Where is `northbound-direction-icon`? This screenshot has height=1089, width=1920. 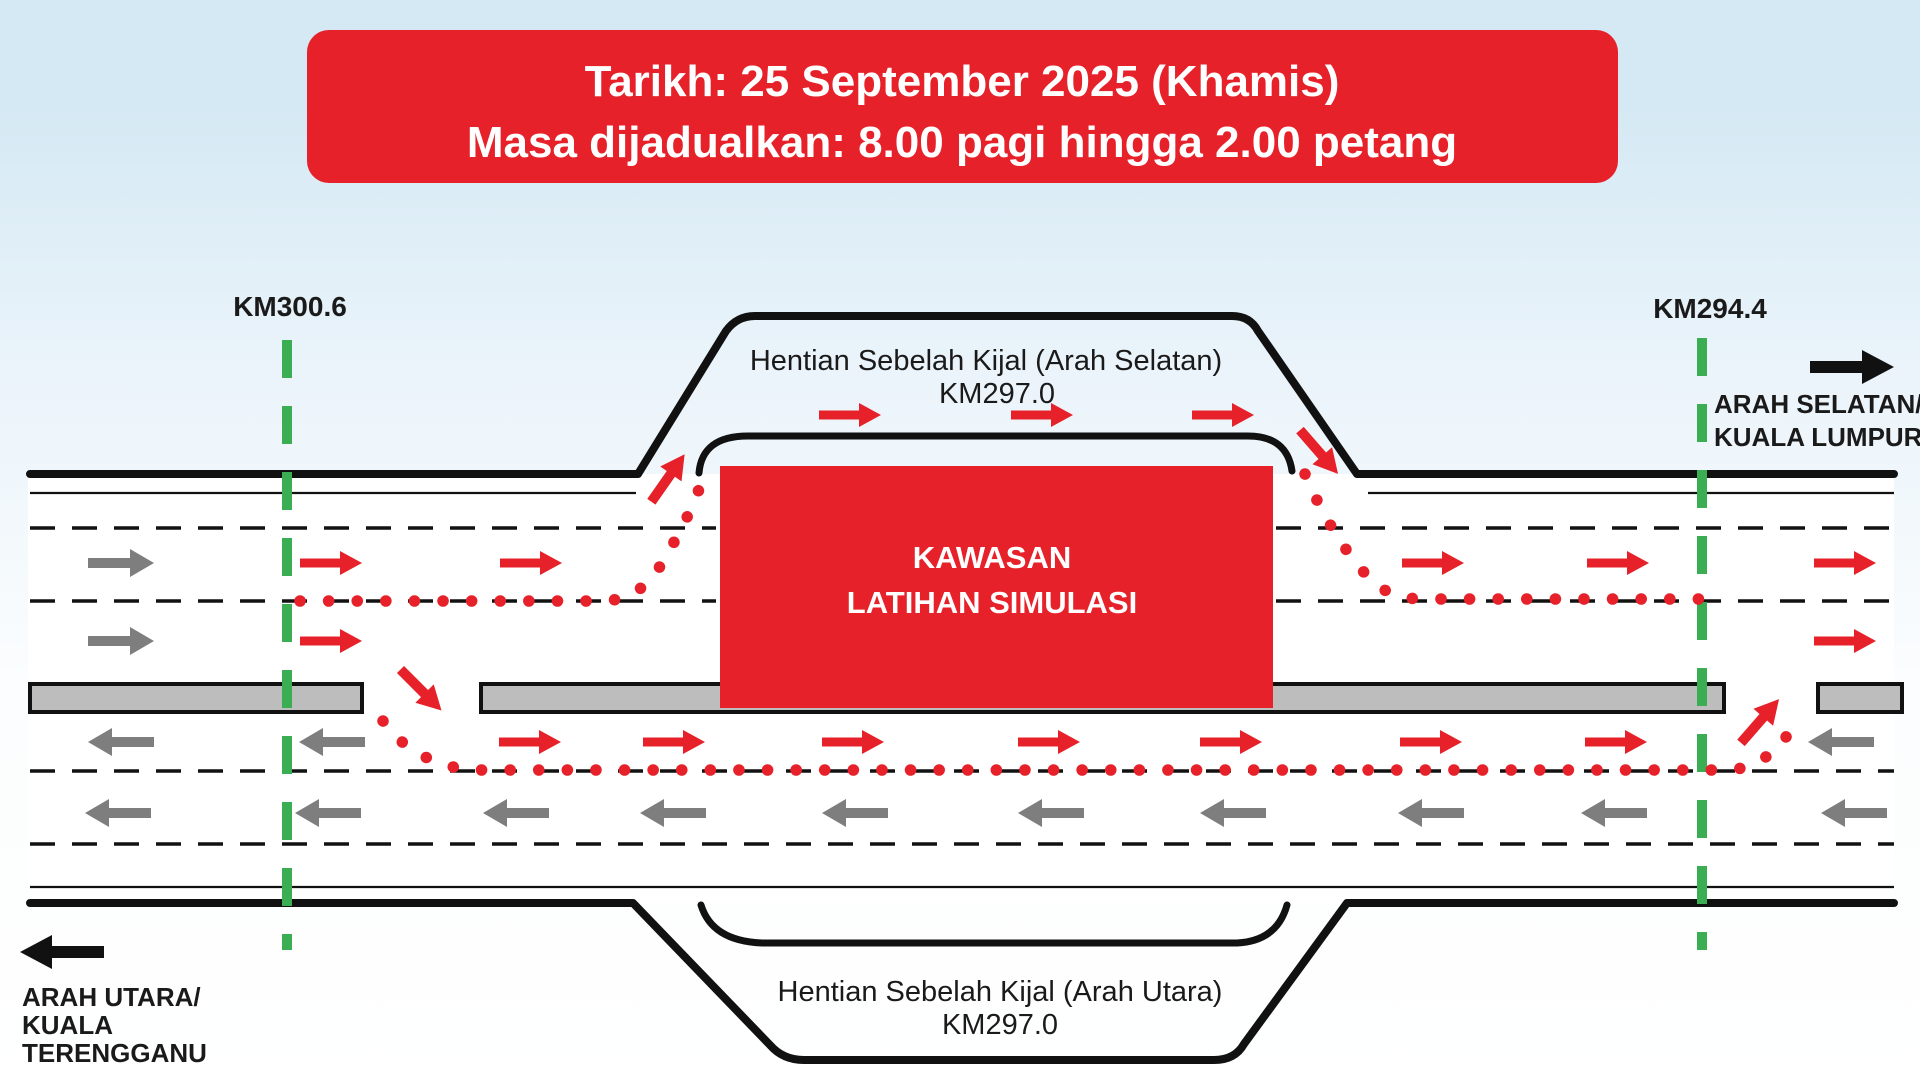
northbound-direction-icon is located at coordinates (62, 952).